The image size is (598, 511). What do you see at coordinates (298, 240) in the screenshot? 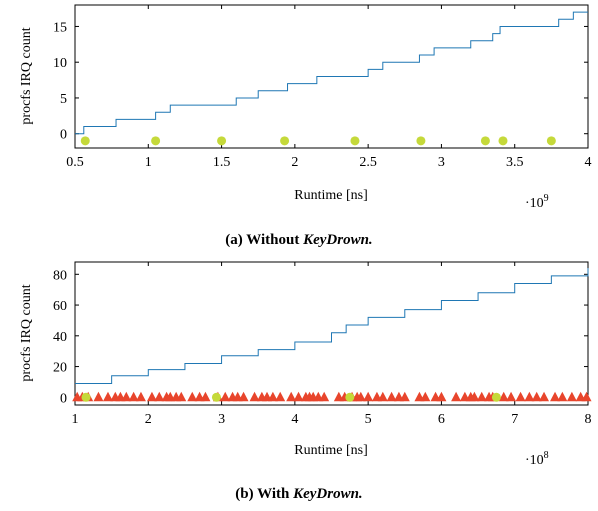
I see `chart-a-caption: (a) Without KeyDrown.` at bounding box center [298, 240].